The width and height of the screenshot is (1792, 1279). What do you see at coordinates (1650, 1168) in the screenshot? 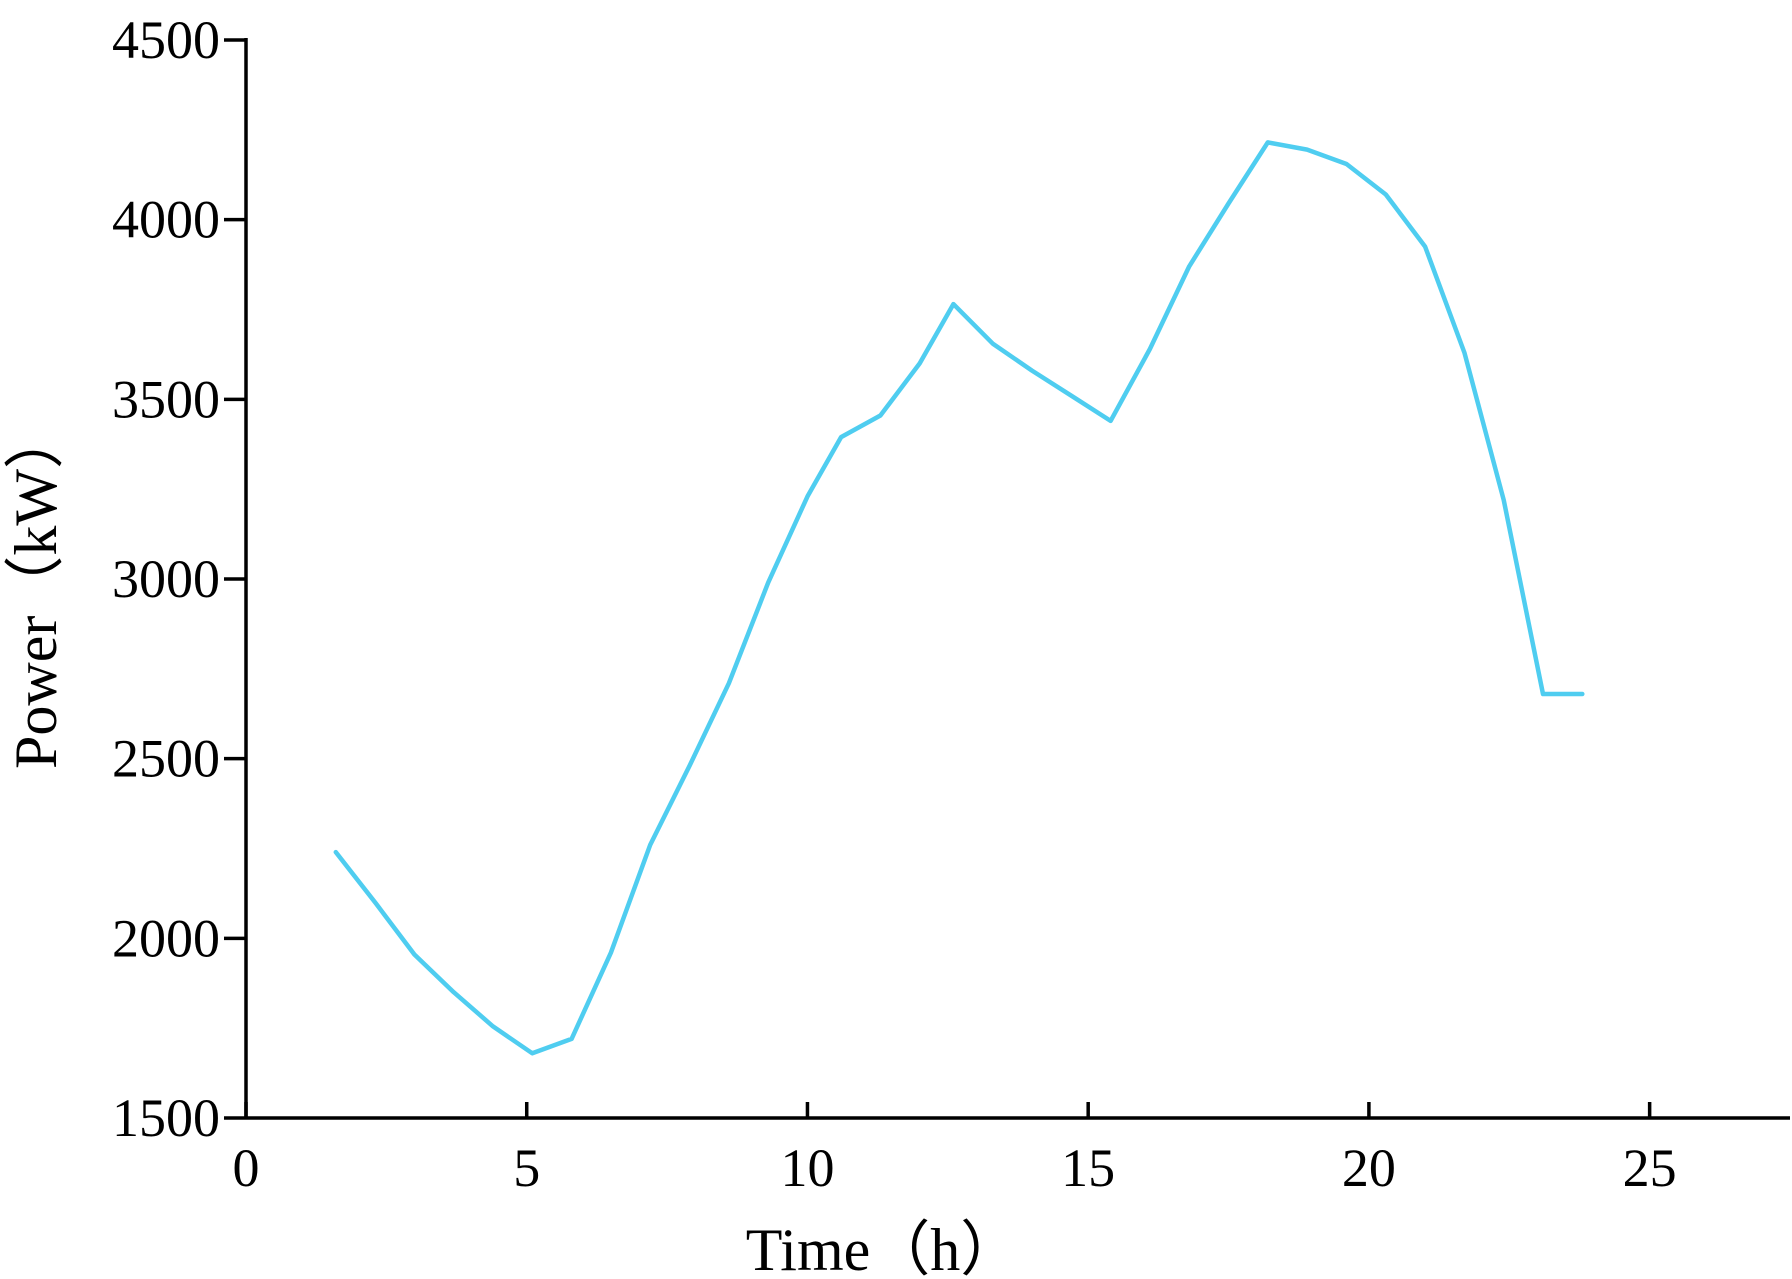
I see `x-tick-label: 25` at bounding box center [1650, 1168].